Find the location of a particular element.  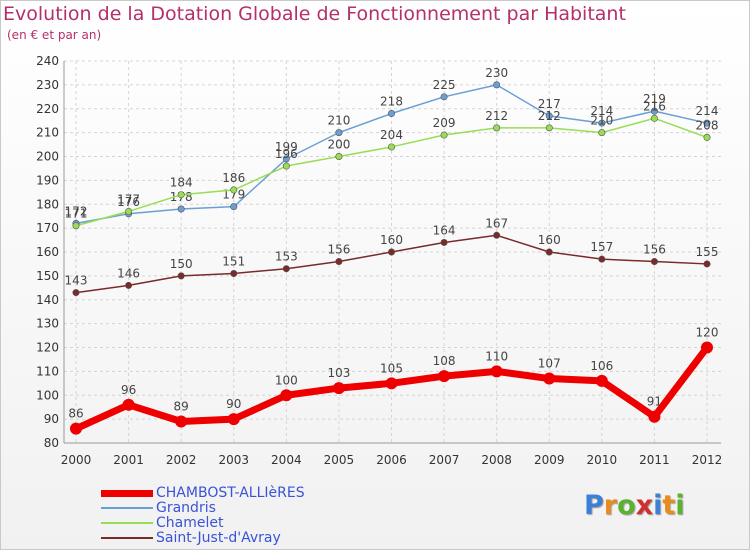

data-label: 120 is located at coordinates (707, 333).